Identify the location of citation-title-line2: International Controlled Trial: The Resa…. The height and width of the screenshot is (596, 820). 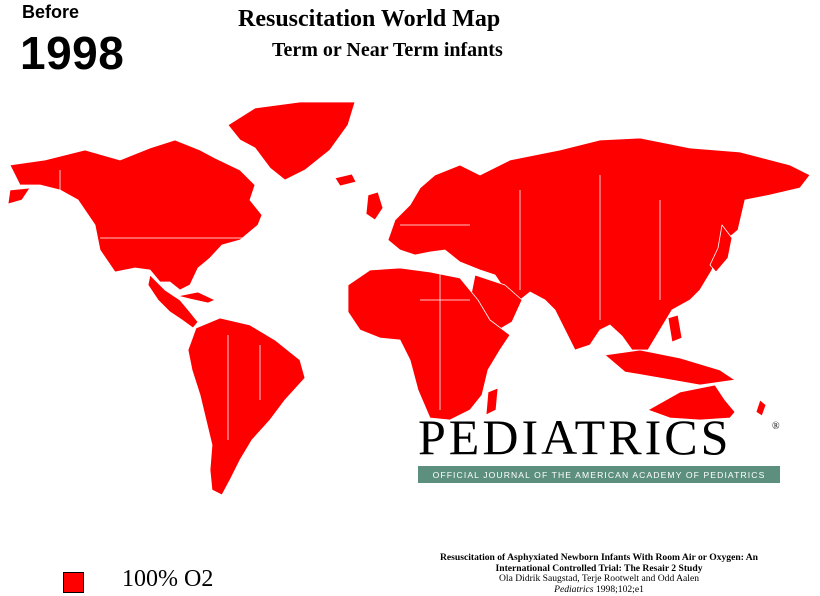
(599, 568).